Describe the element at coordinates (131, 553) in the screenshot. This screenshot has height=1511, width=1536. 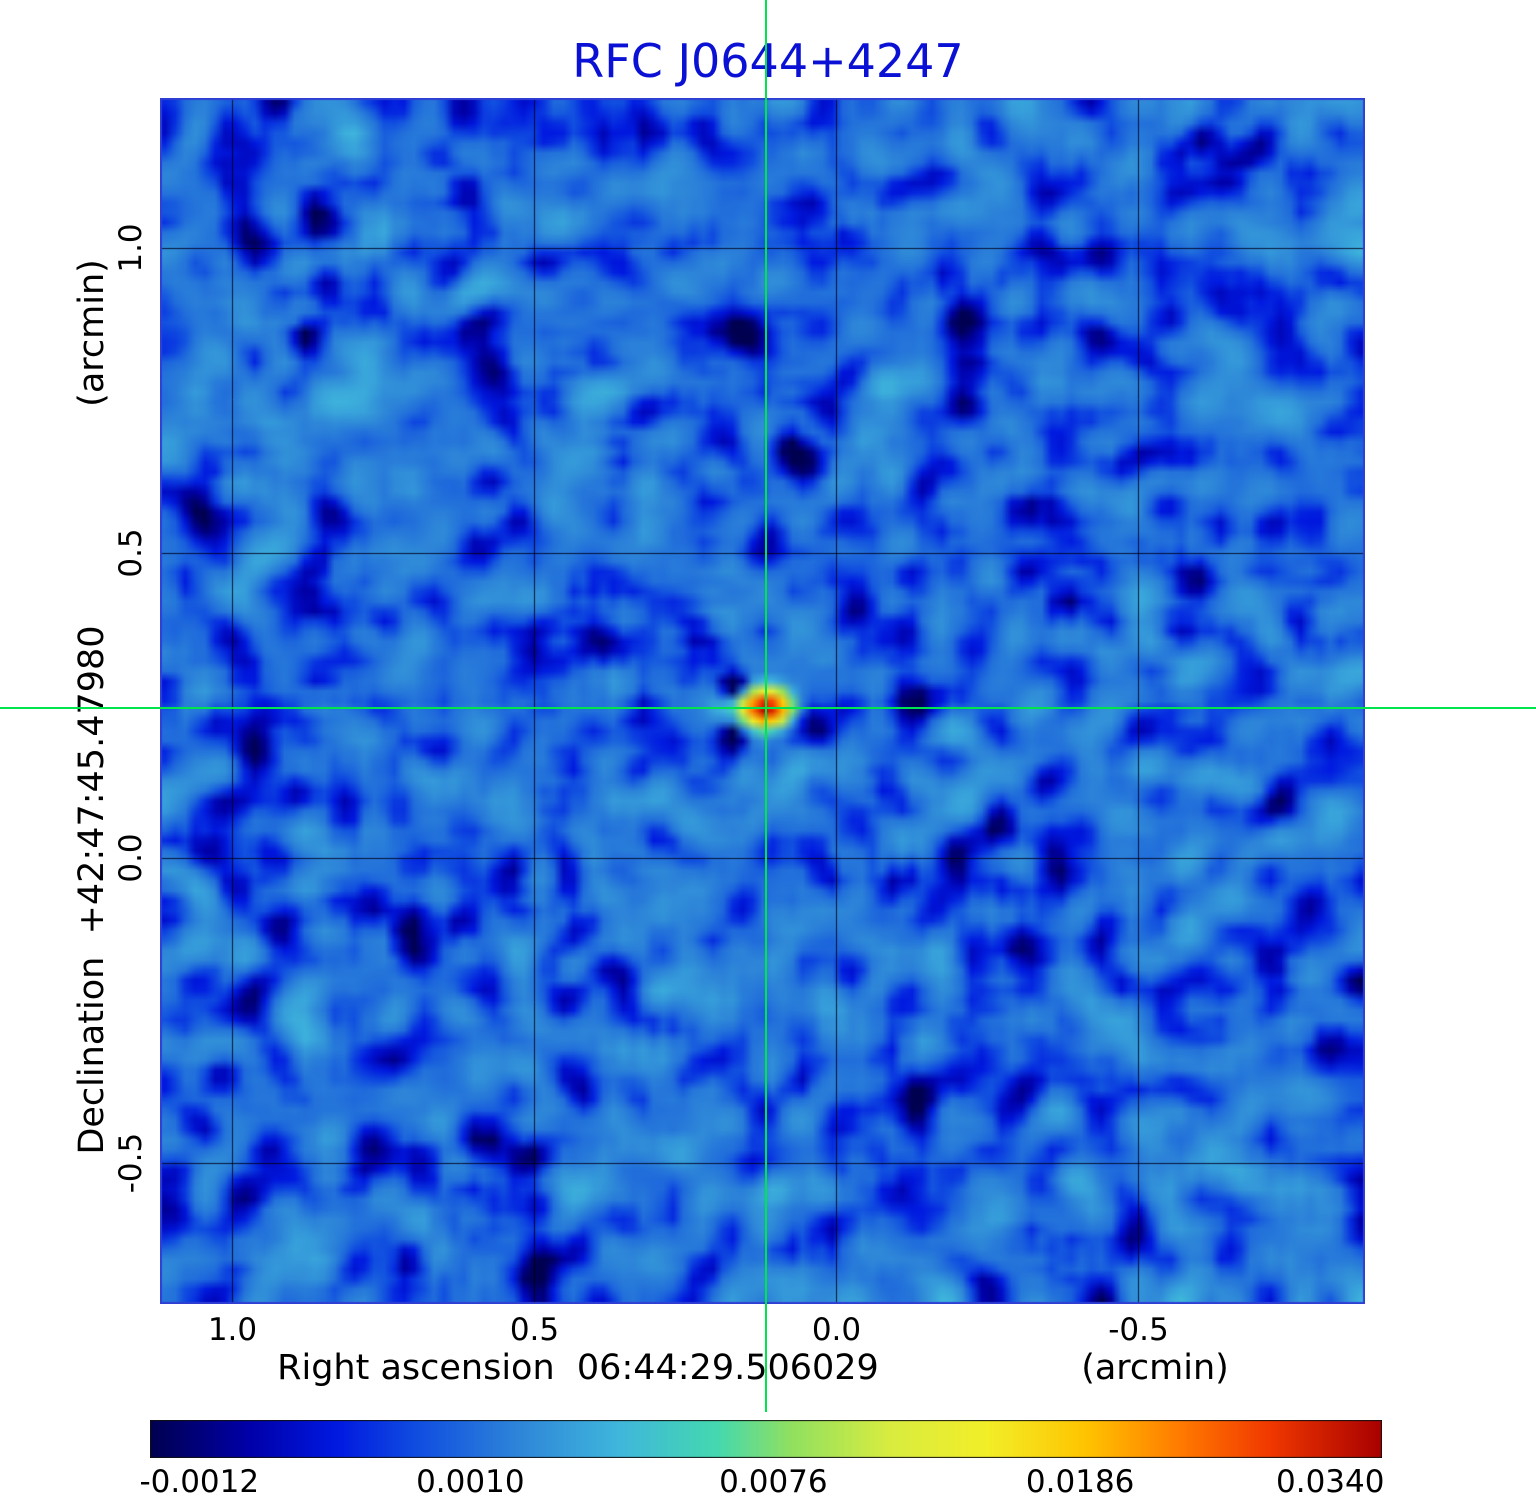
I see `y-tick-label: 0.5` at that location.